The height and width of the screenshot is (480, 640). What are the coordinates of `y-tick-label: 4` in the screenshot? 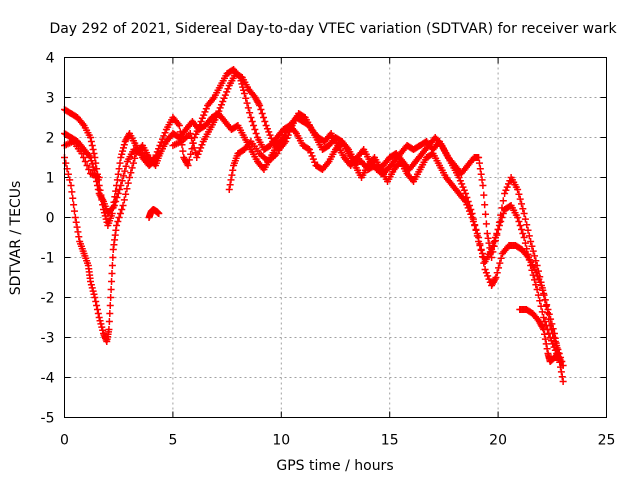 It's located at (50, 59).